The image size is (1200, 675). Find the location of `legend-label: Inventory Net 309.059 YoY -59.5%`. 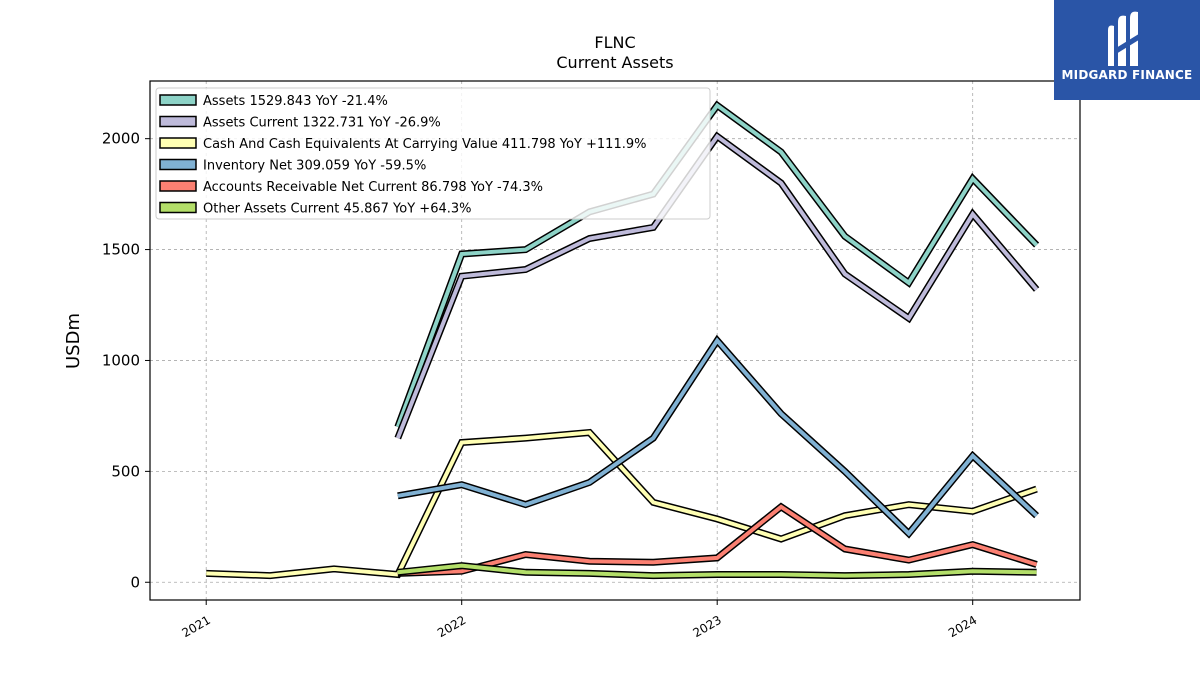

legend-label: Inventory Net 309.059 YoY -59.5% is located at coordinates (314, 166).